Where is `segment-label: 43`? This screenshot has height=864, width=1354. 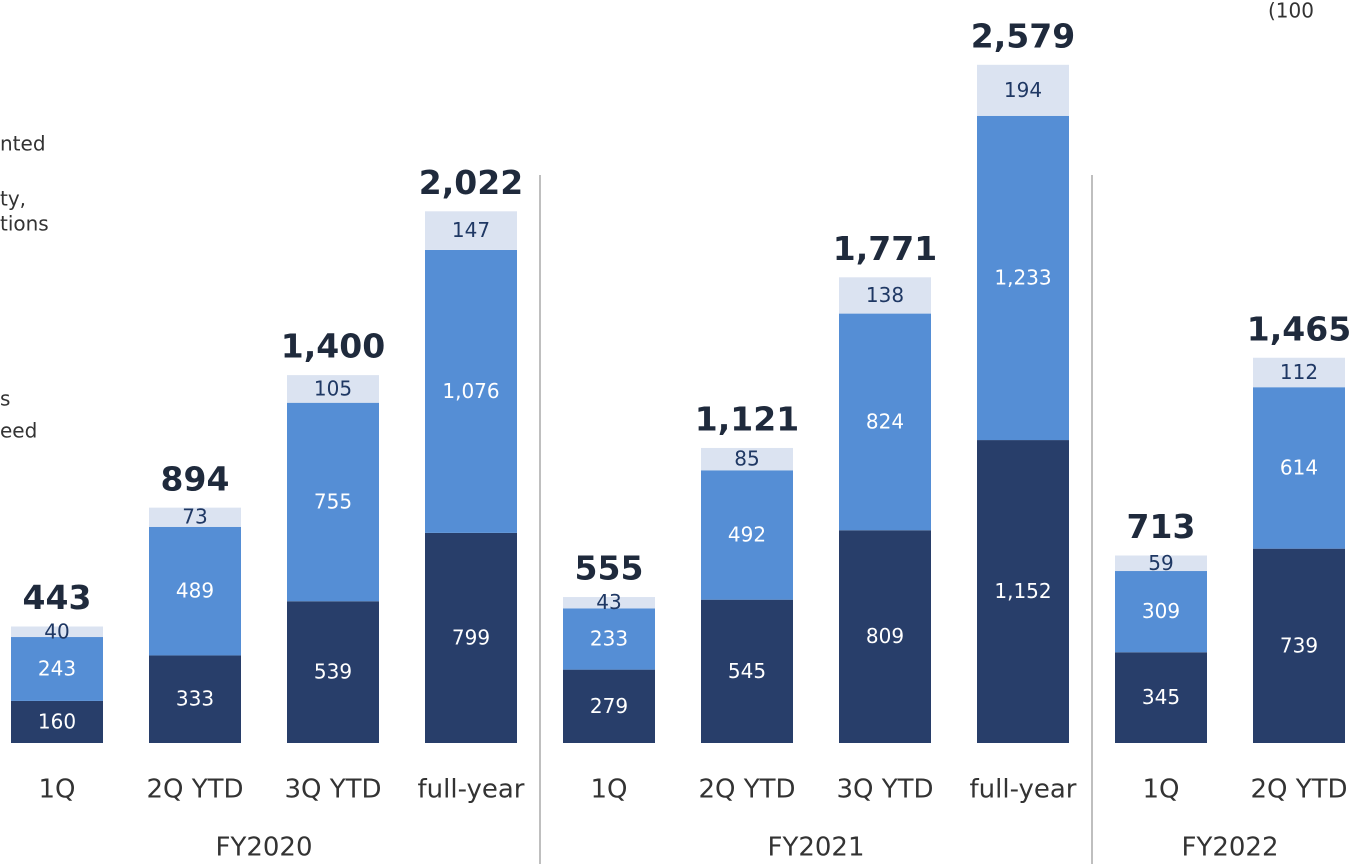 segment-label: 43 is located at coordinates (608, 602).